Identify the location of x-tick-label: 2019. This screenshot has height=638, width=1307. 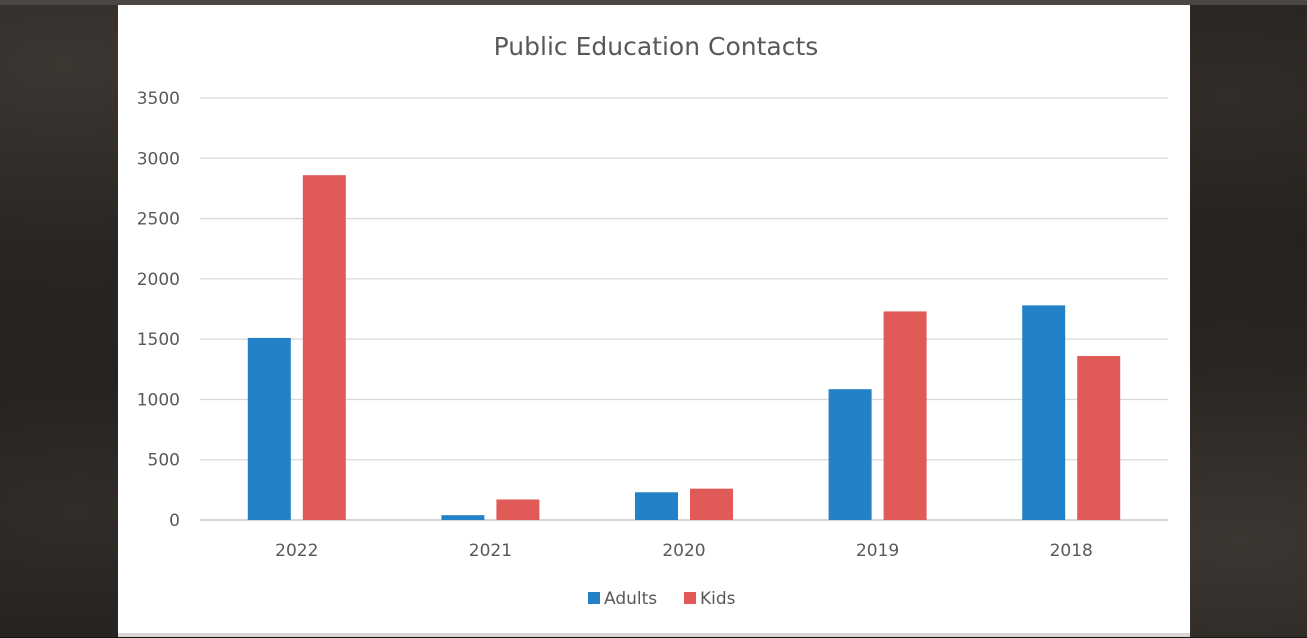
(877, 551).